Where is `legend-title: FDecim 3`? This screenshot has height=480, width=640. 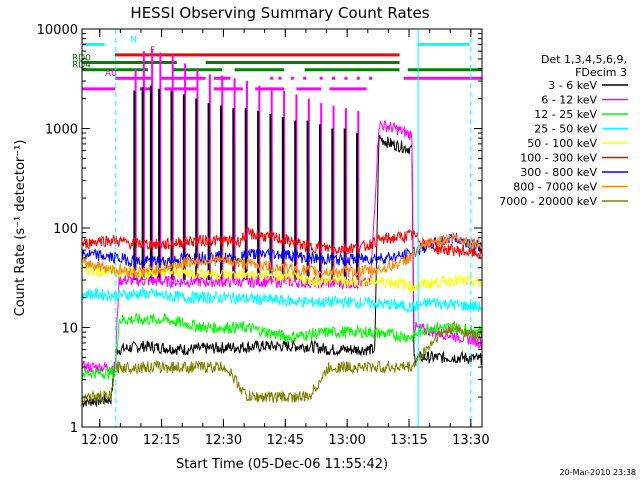 legend-title: FDecim 3 is located at coordinates (601, 72).